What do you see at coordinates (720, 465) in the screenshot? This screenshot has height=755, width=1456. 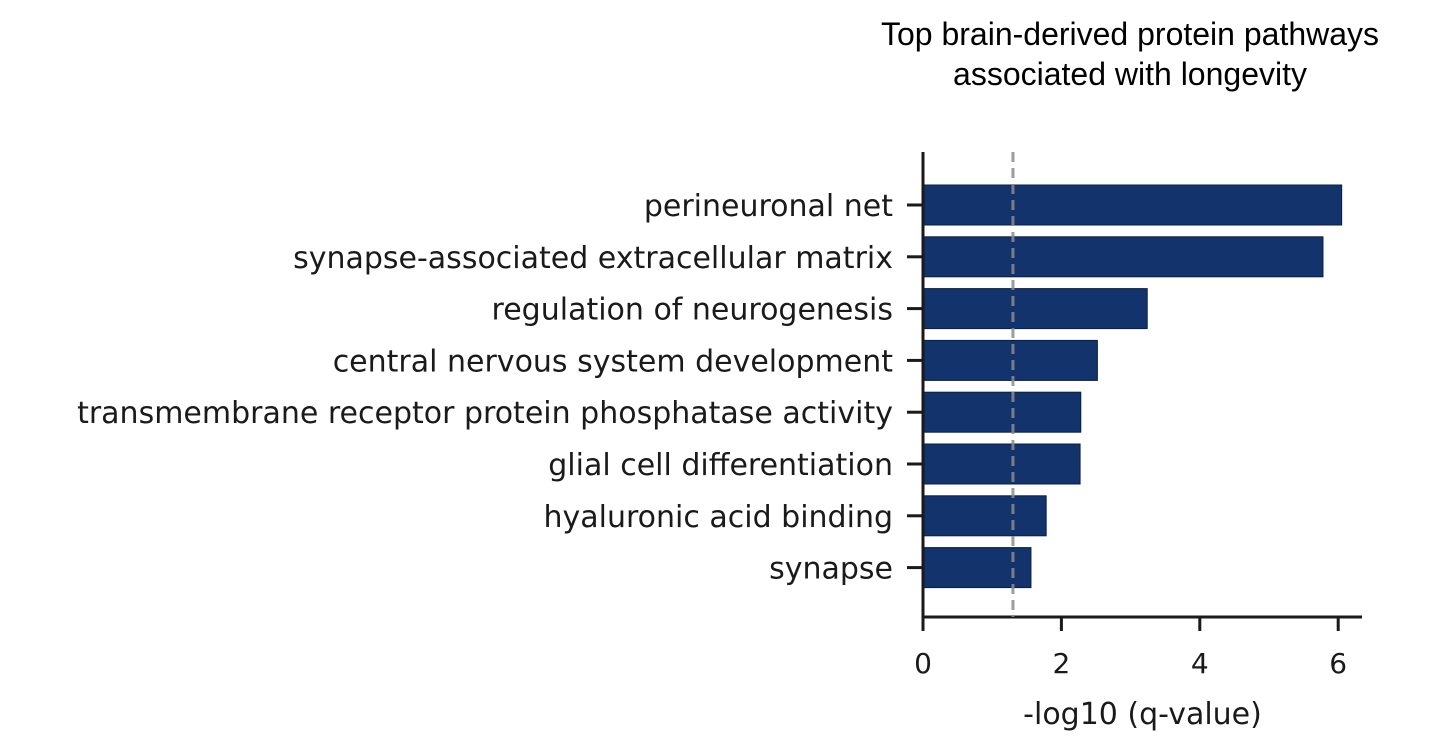 I see `category-label: glial cell differentiation` at bounding box center [720, 465].